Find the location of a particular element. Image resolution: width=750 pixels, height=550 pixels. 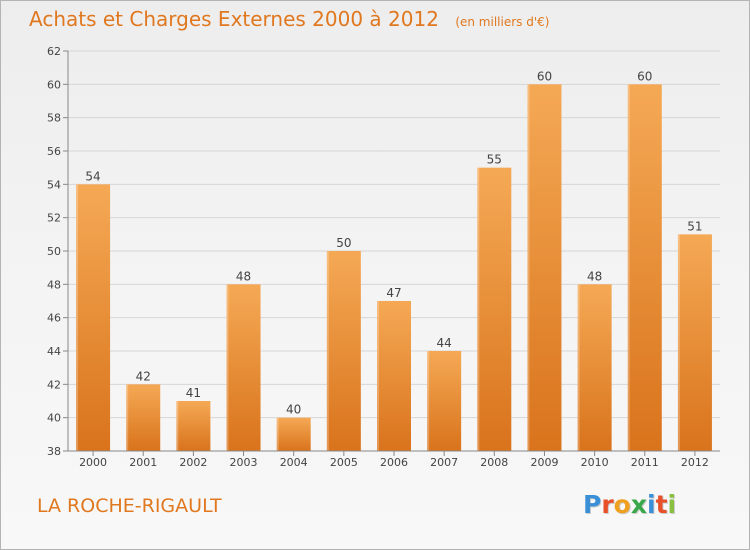

bar-2011 is located at coordinates (644, 267).